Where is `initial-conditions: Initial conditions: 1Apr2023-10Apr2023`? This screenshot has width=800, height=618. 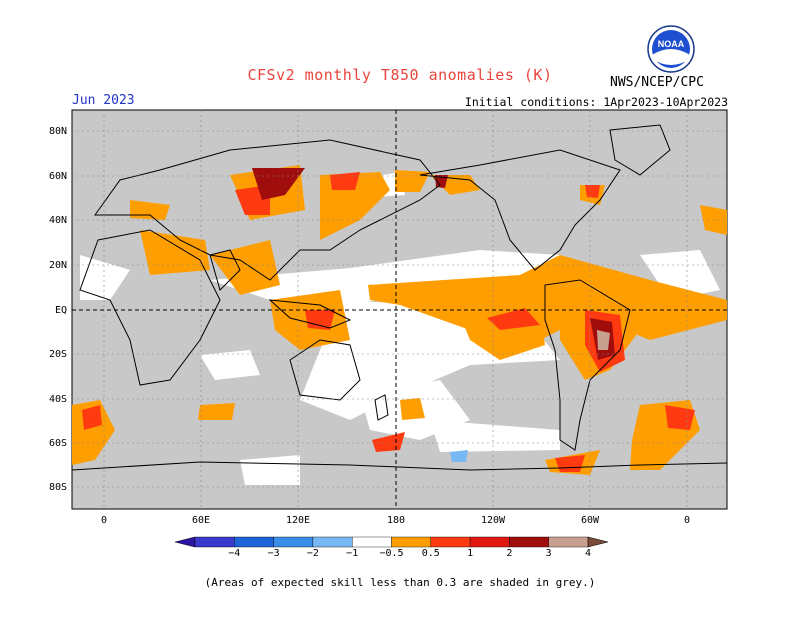
initial-conditions: Initial conditions: 1Apr2023-10Apr2023 is located at coordinates (596, 102).